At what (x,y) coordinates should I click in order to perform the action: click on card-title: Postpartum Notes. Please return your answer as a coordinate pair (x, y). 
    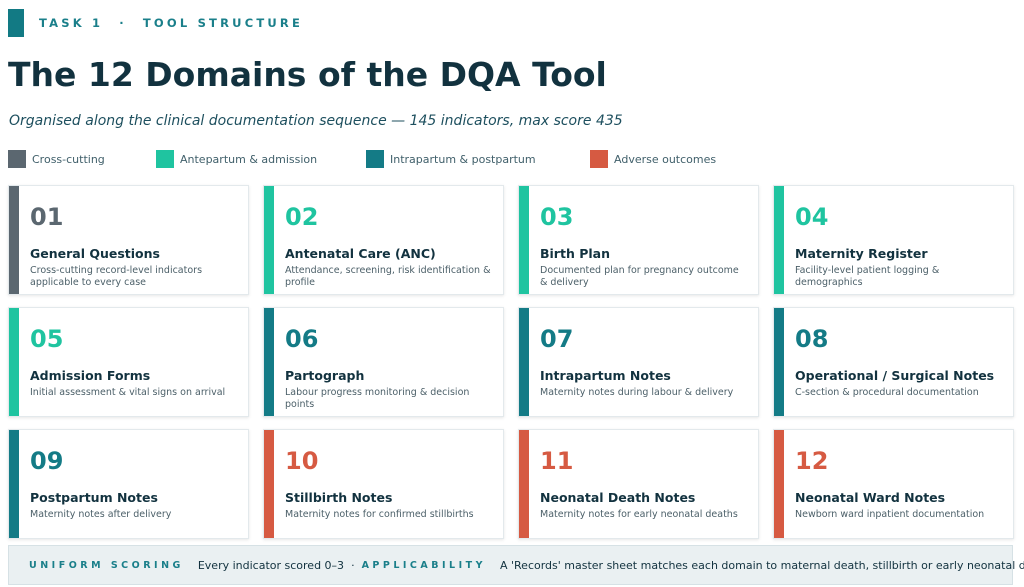
    Looking at the image, I should click on (94, 497).